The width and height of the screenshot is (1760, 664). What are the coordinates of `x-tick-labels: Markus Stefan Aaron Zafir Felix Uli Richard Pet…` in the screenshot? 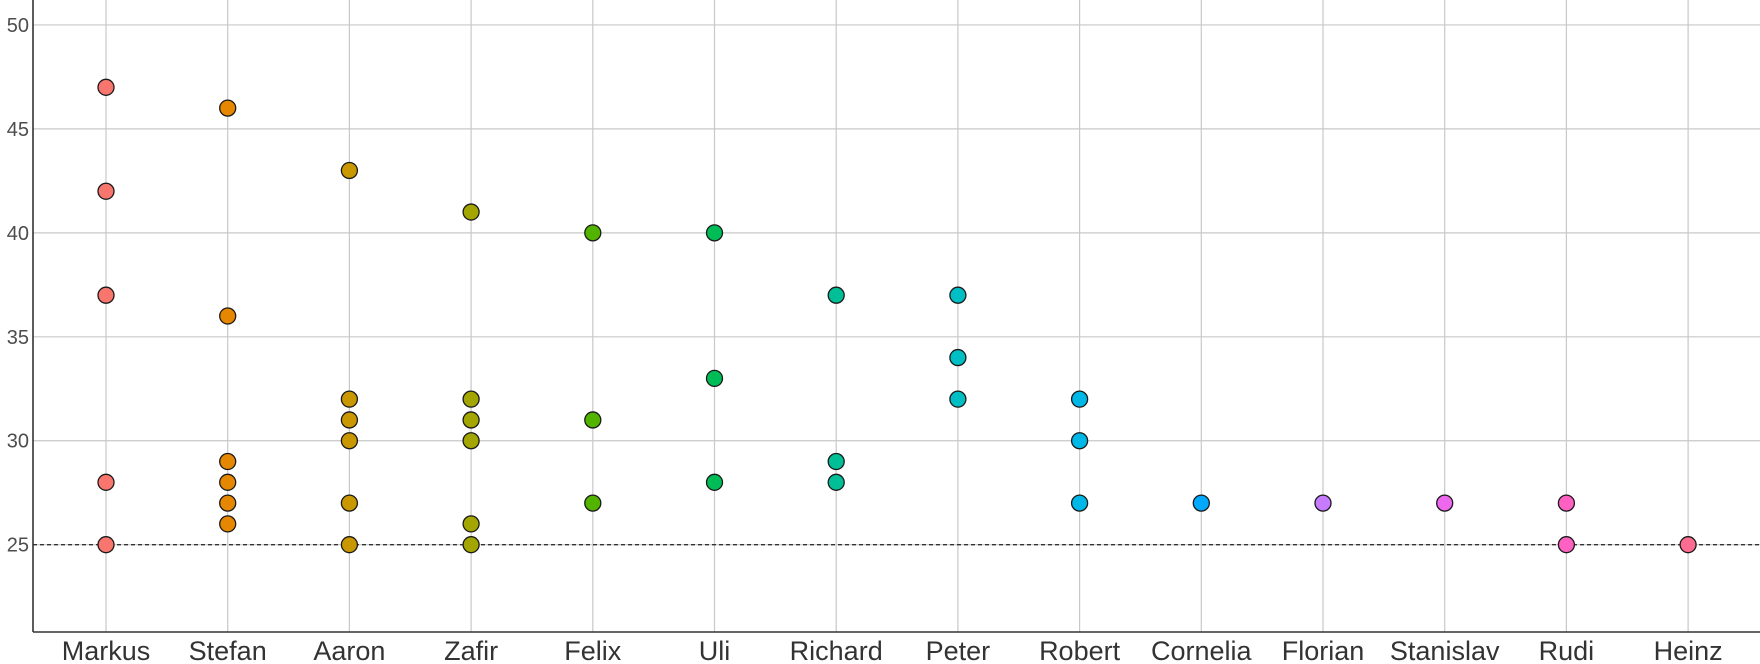 It's located at (892, 650).